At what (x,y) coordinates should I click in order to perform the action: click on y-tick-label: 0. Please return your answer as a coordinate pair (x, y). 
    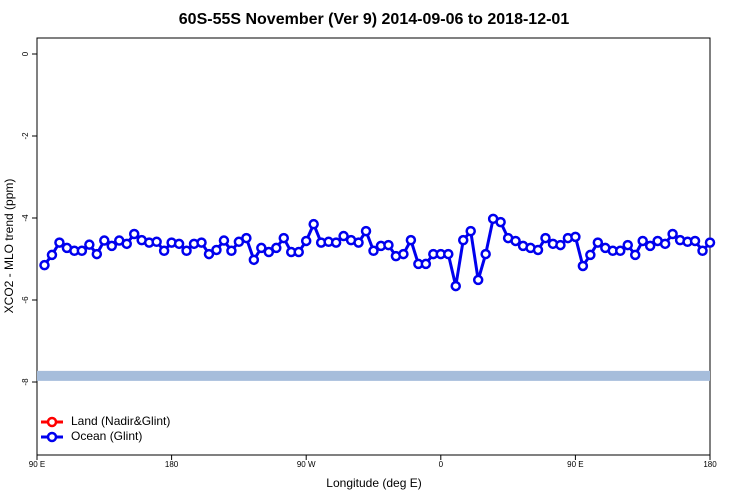
    Looking at the image, I should click on (25, 53).